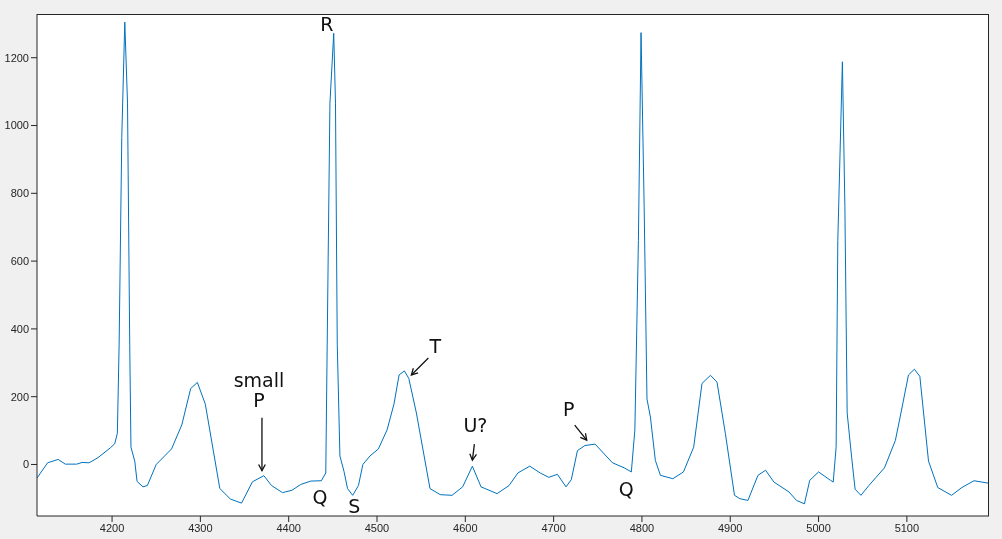 This screenshot has width=1002, height=539. Describe the element at coordinates (730, 527) in the screenshot. I see `x-tick-label: 4900` at that location.